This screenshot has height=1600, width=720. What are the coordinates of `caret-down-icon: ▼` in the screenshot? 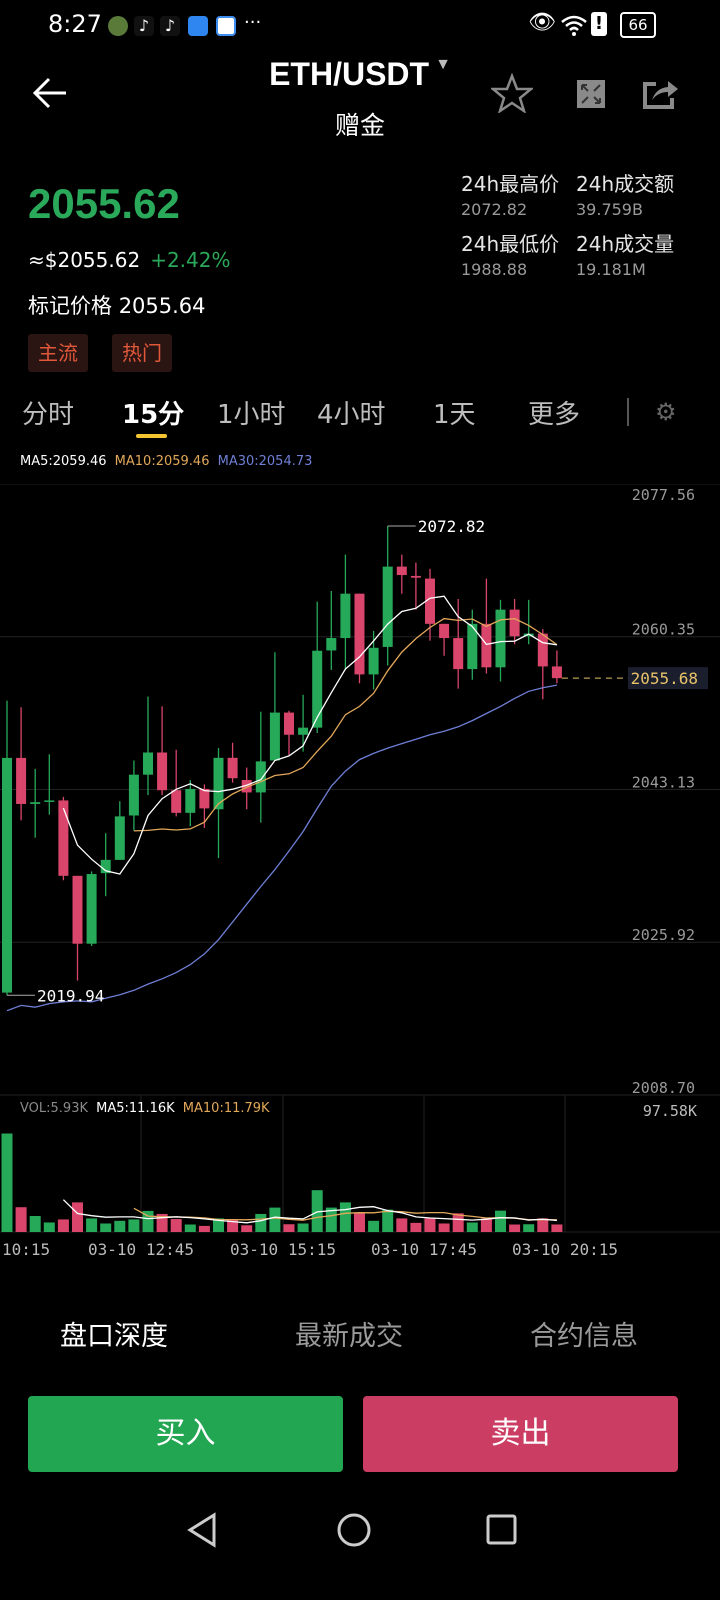 It's located at (443, 64).